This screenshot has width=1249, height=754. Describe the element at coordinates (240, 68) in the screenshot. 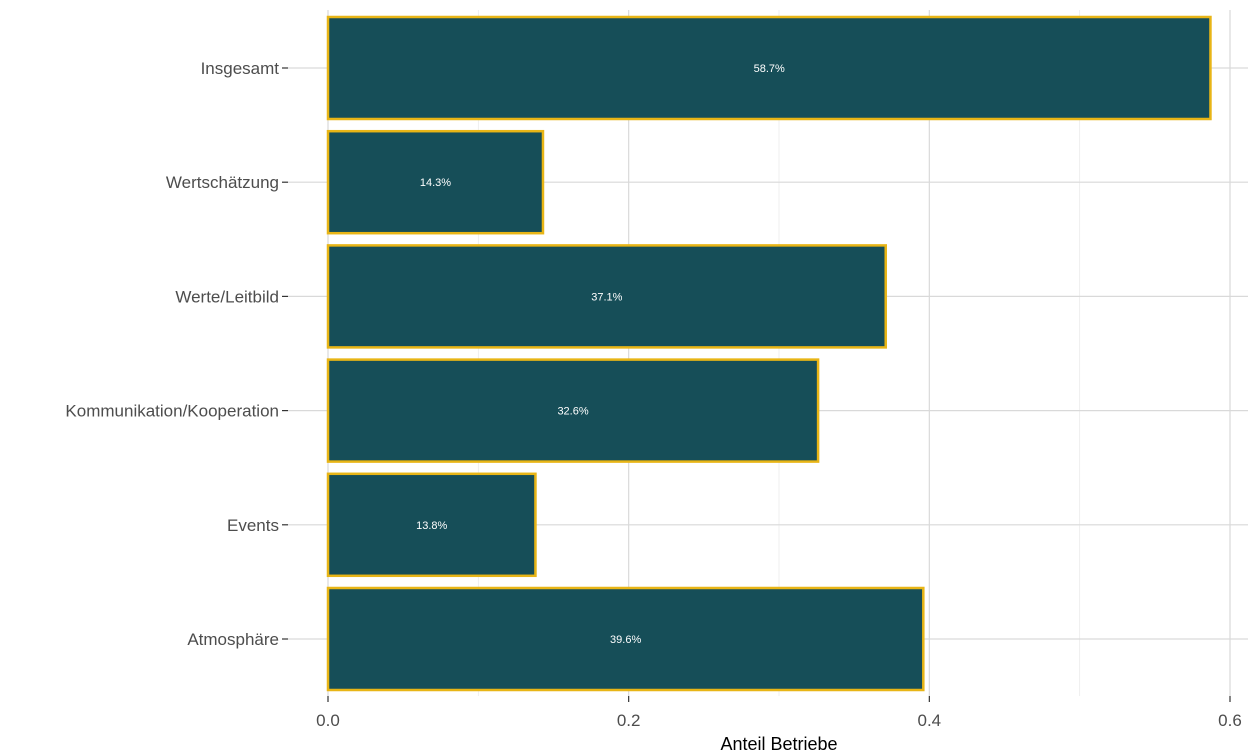

I see `category-label: Insgesamt` at that location.